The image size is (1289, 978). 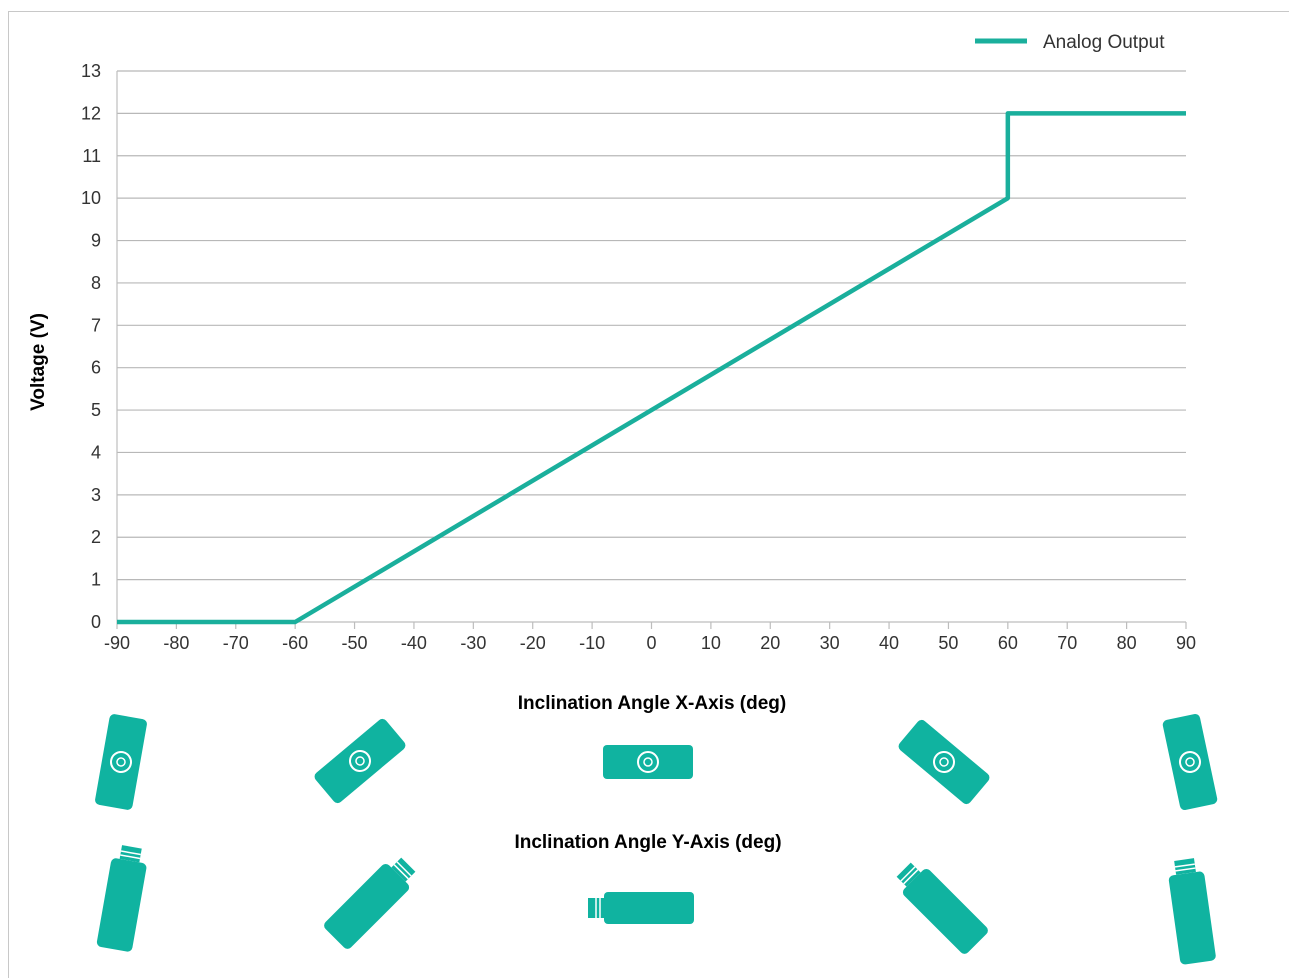 I want to click on y-tick-label: 8, so click(x=96, y=283).